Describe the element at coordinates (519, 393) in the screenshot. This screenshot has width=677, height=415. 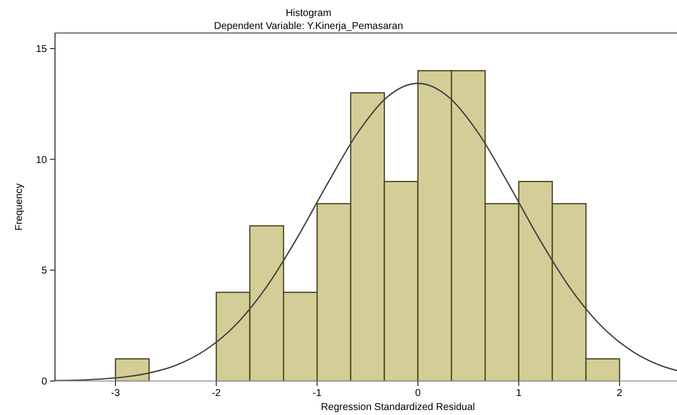
I see `x-tick-label: 1` at that location.